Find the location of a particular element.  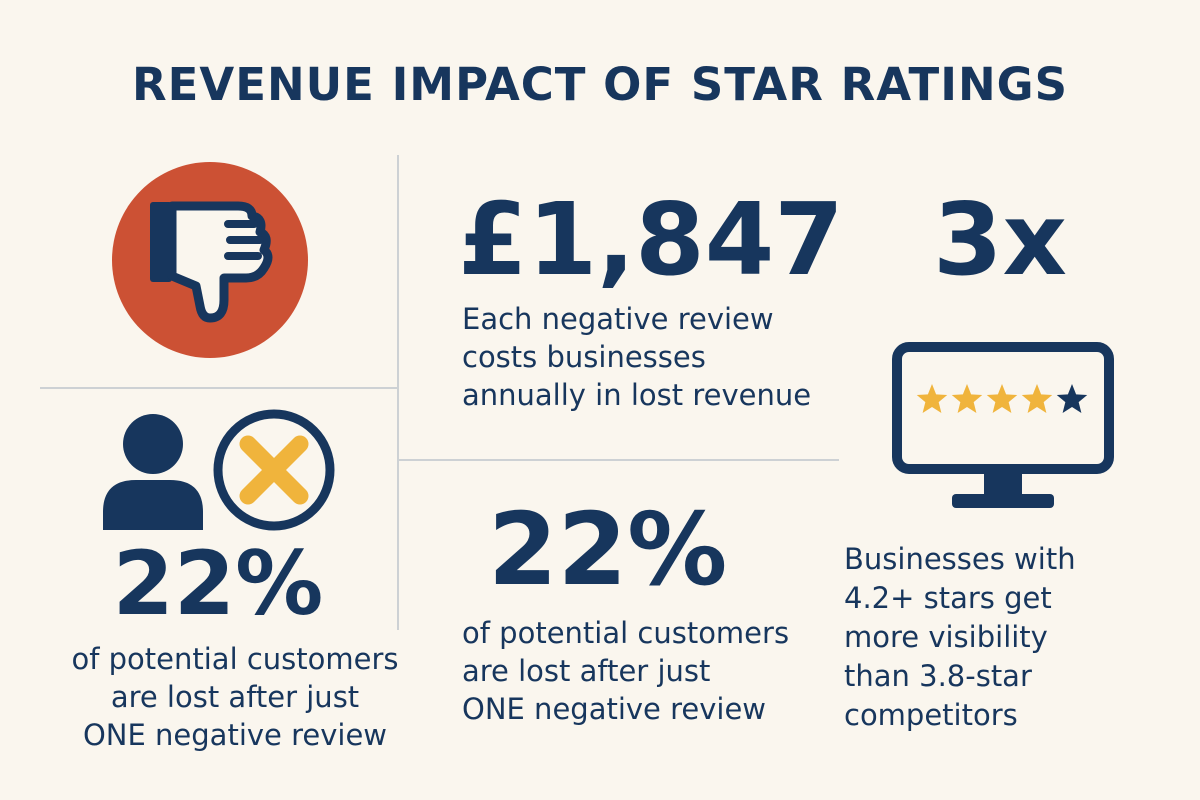

thumbs-down-icon is located at coordinates (210, 260).